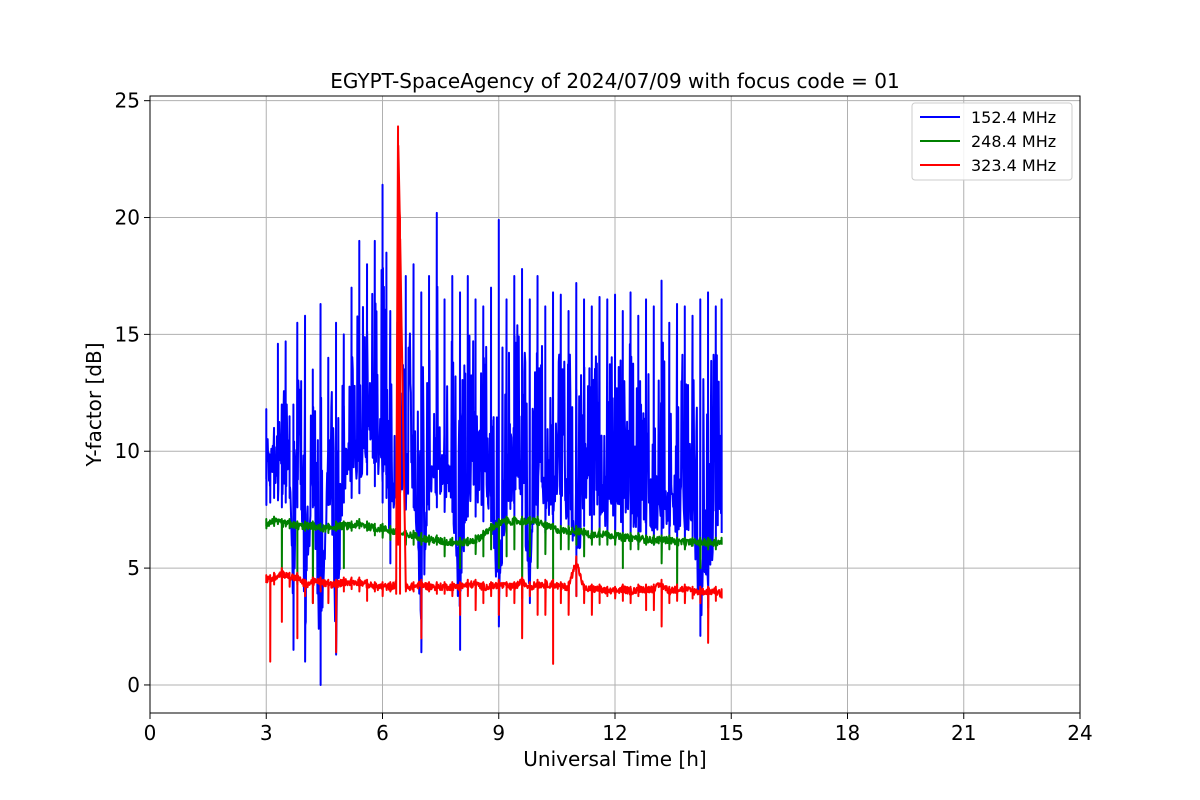 This screenshot has height=800, width=1200. Describe the element at coordinates (847, 733) in the screenshot. I see `x-tick-label: 18` at that location.